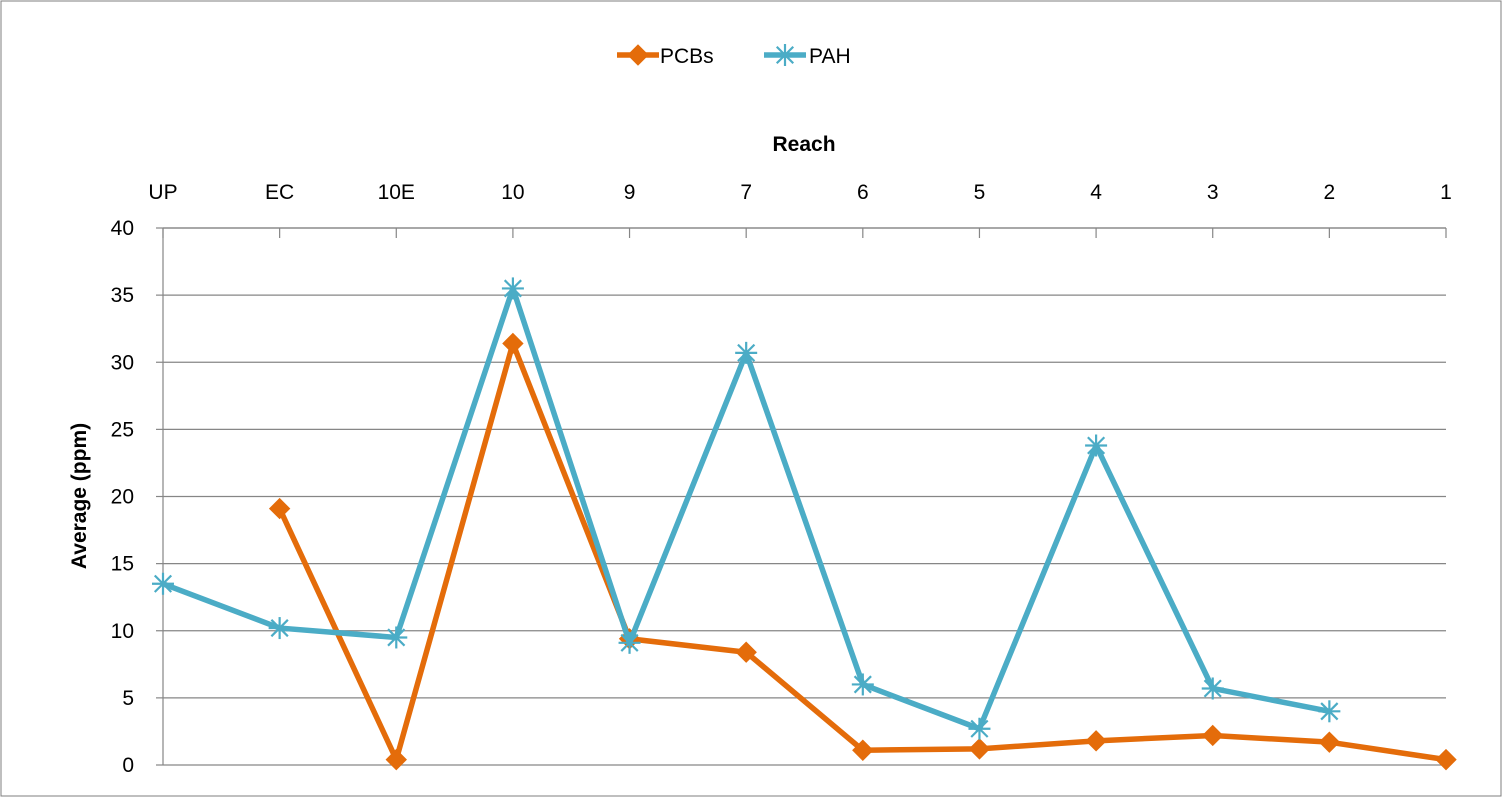  I want to click on legend-item-pcbs: PCBs, so click(665, 56).